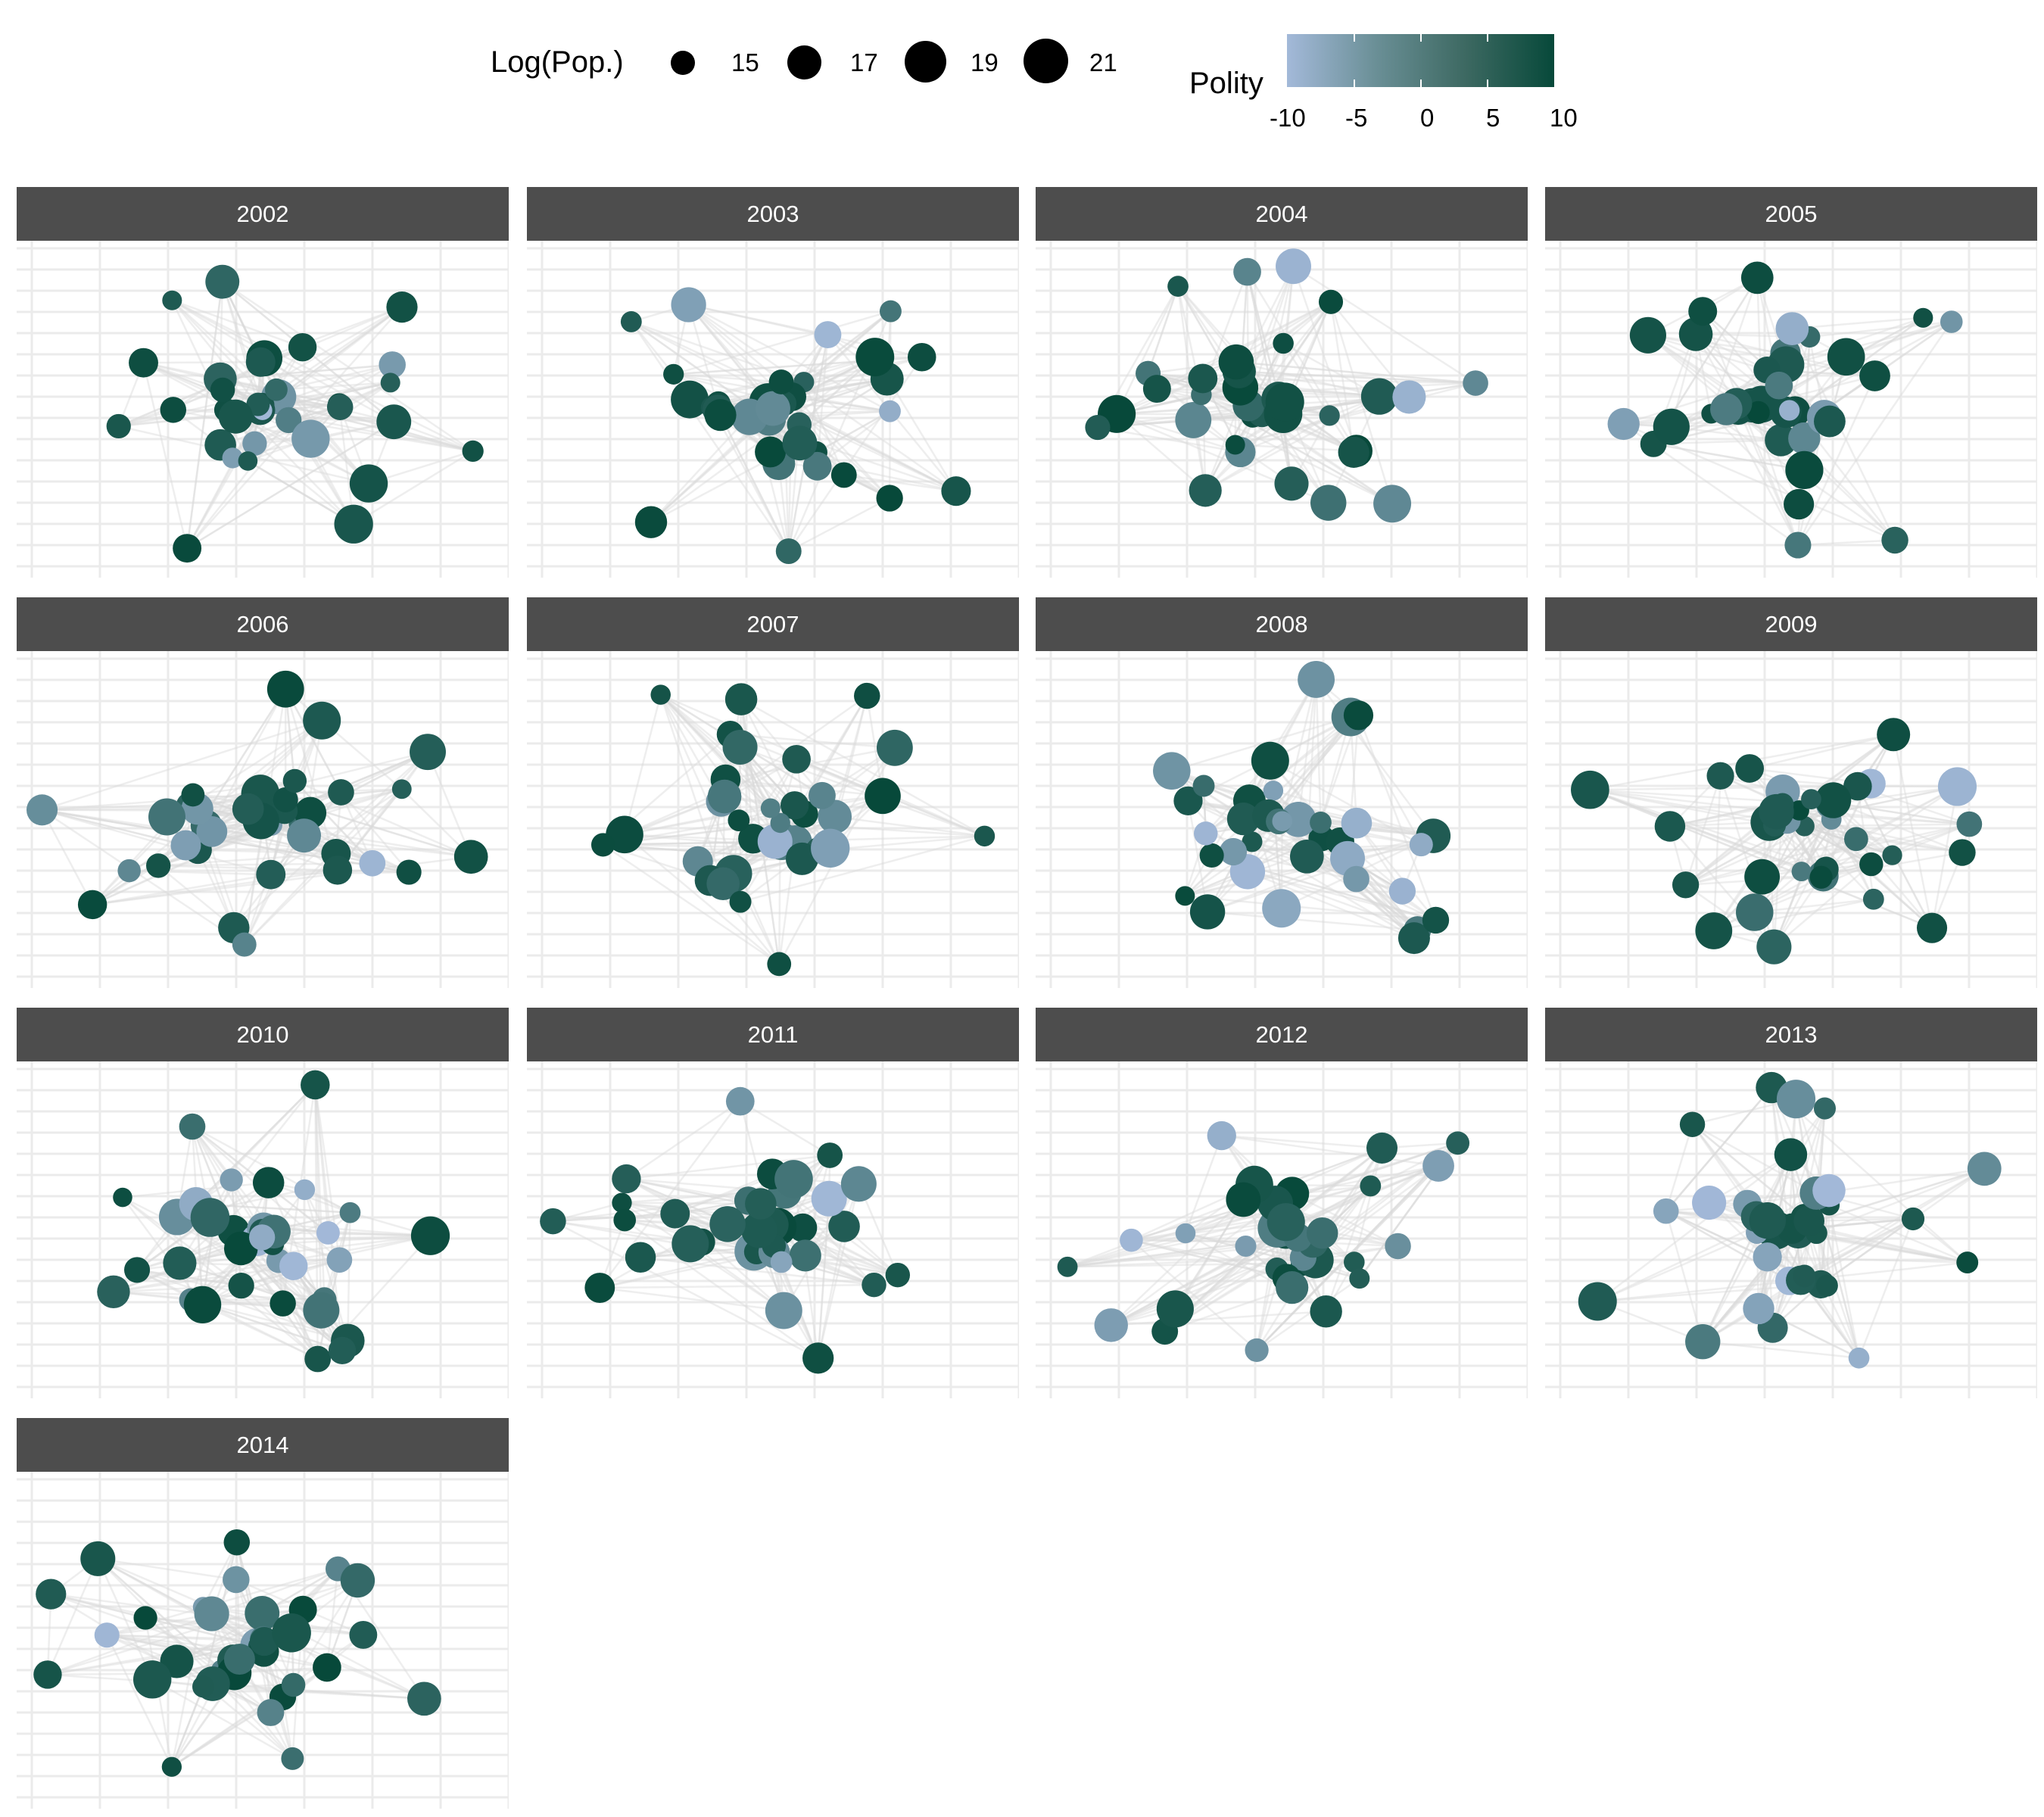 This screenshot has width=2044, height=1817. I want to click on facet-strip-label: 2007, so click(773, 624).